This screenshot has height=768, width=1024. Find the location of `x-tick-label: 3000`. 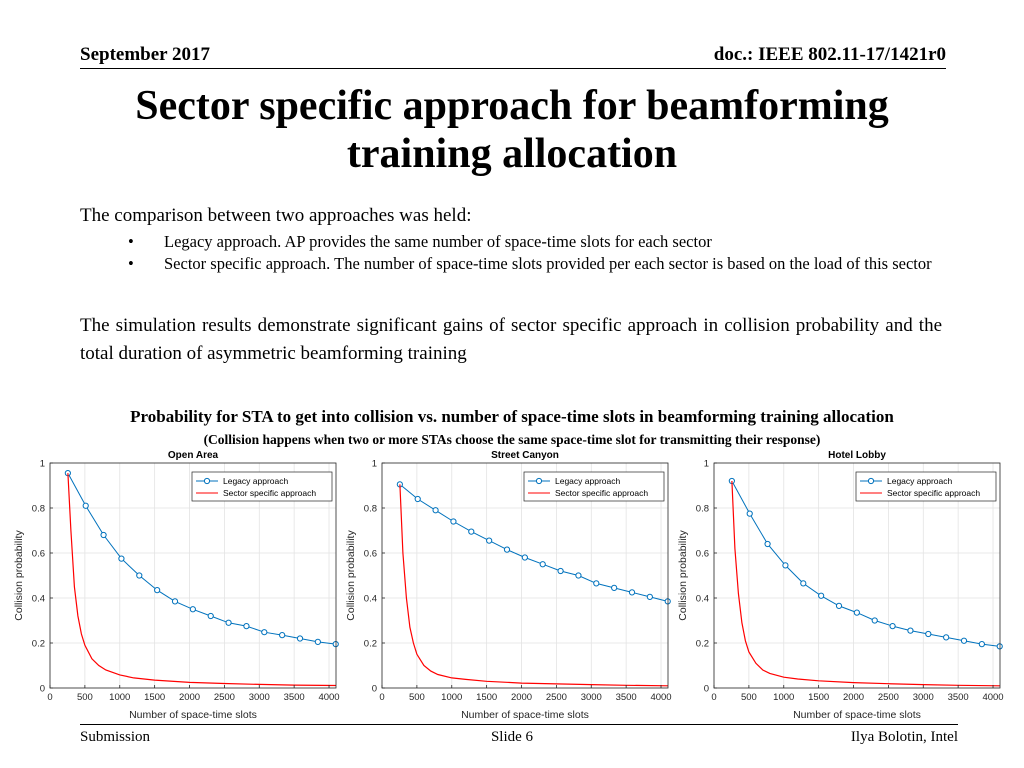

x-tick-label: 3000 is located at coordinates (259, 697).